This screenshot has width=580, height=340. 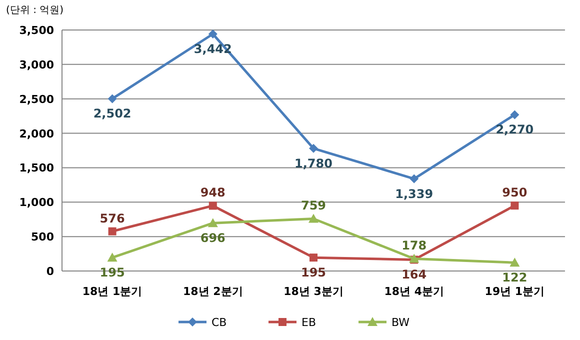 I want to click on data-label: 948, so click(x=213, y=193).